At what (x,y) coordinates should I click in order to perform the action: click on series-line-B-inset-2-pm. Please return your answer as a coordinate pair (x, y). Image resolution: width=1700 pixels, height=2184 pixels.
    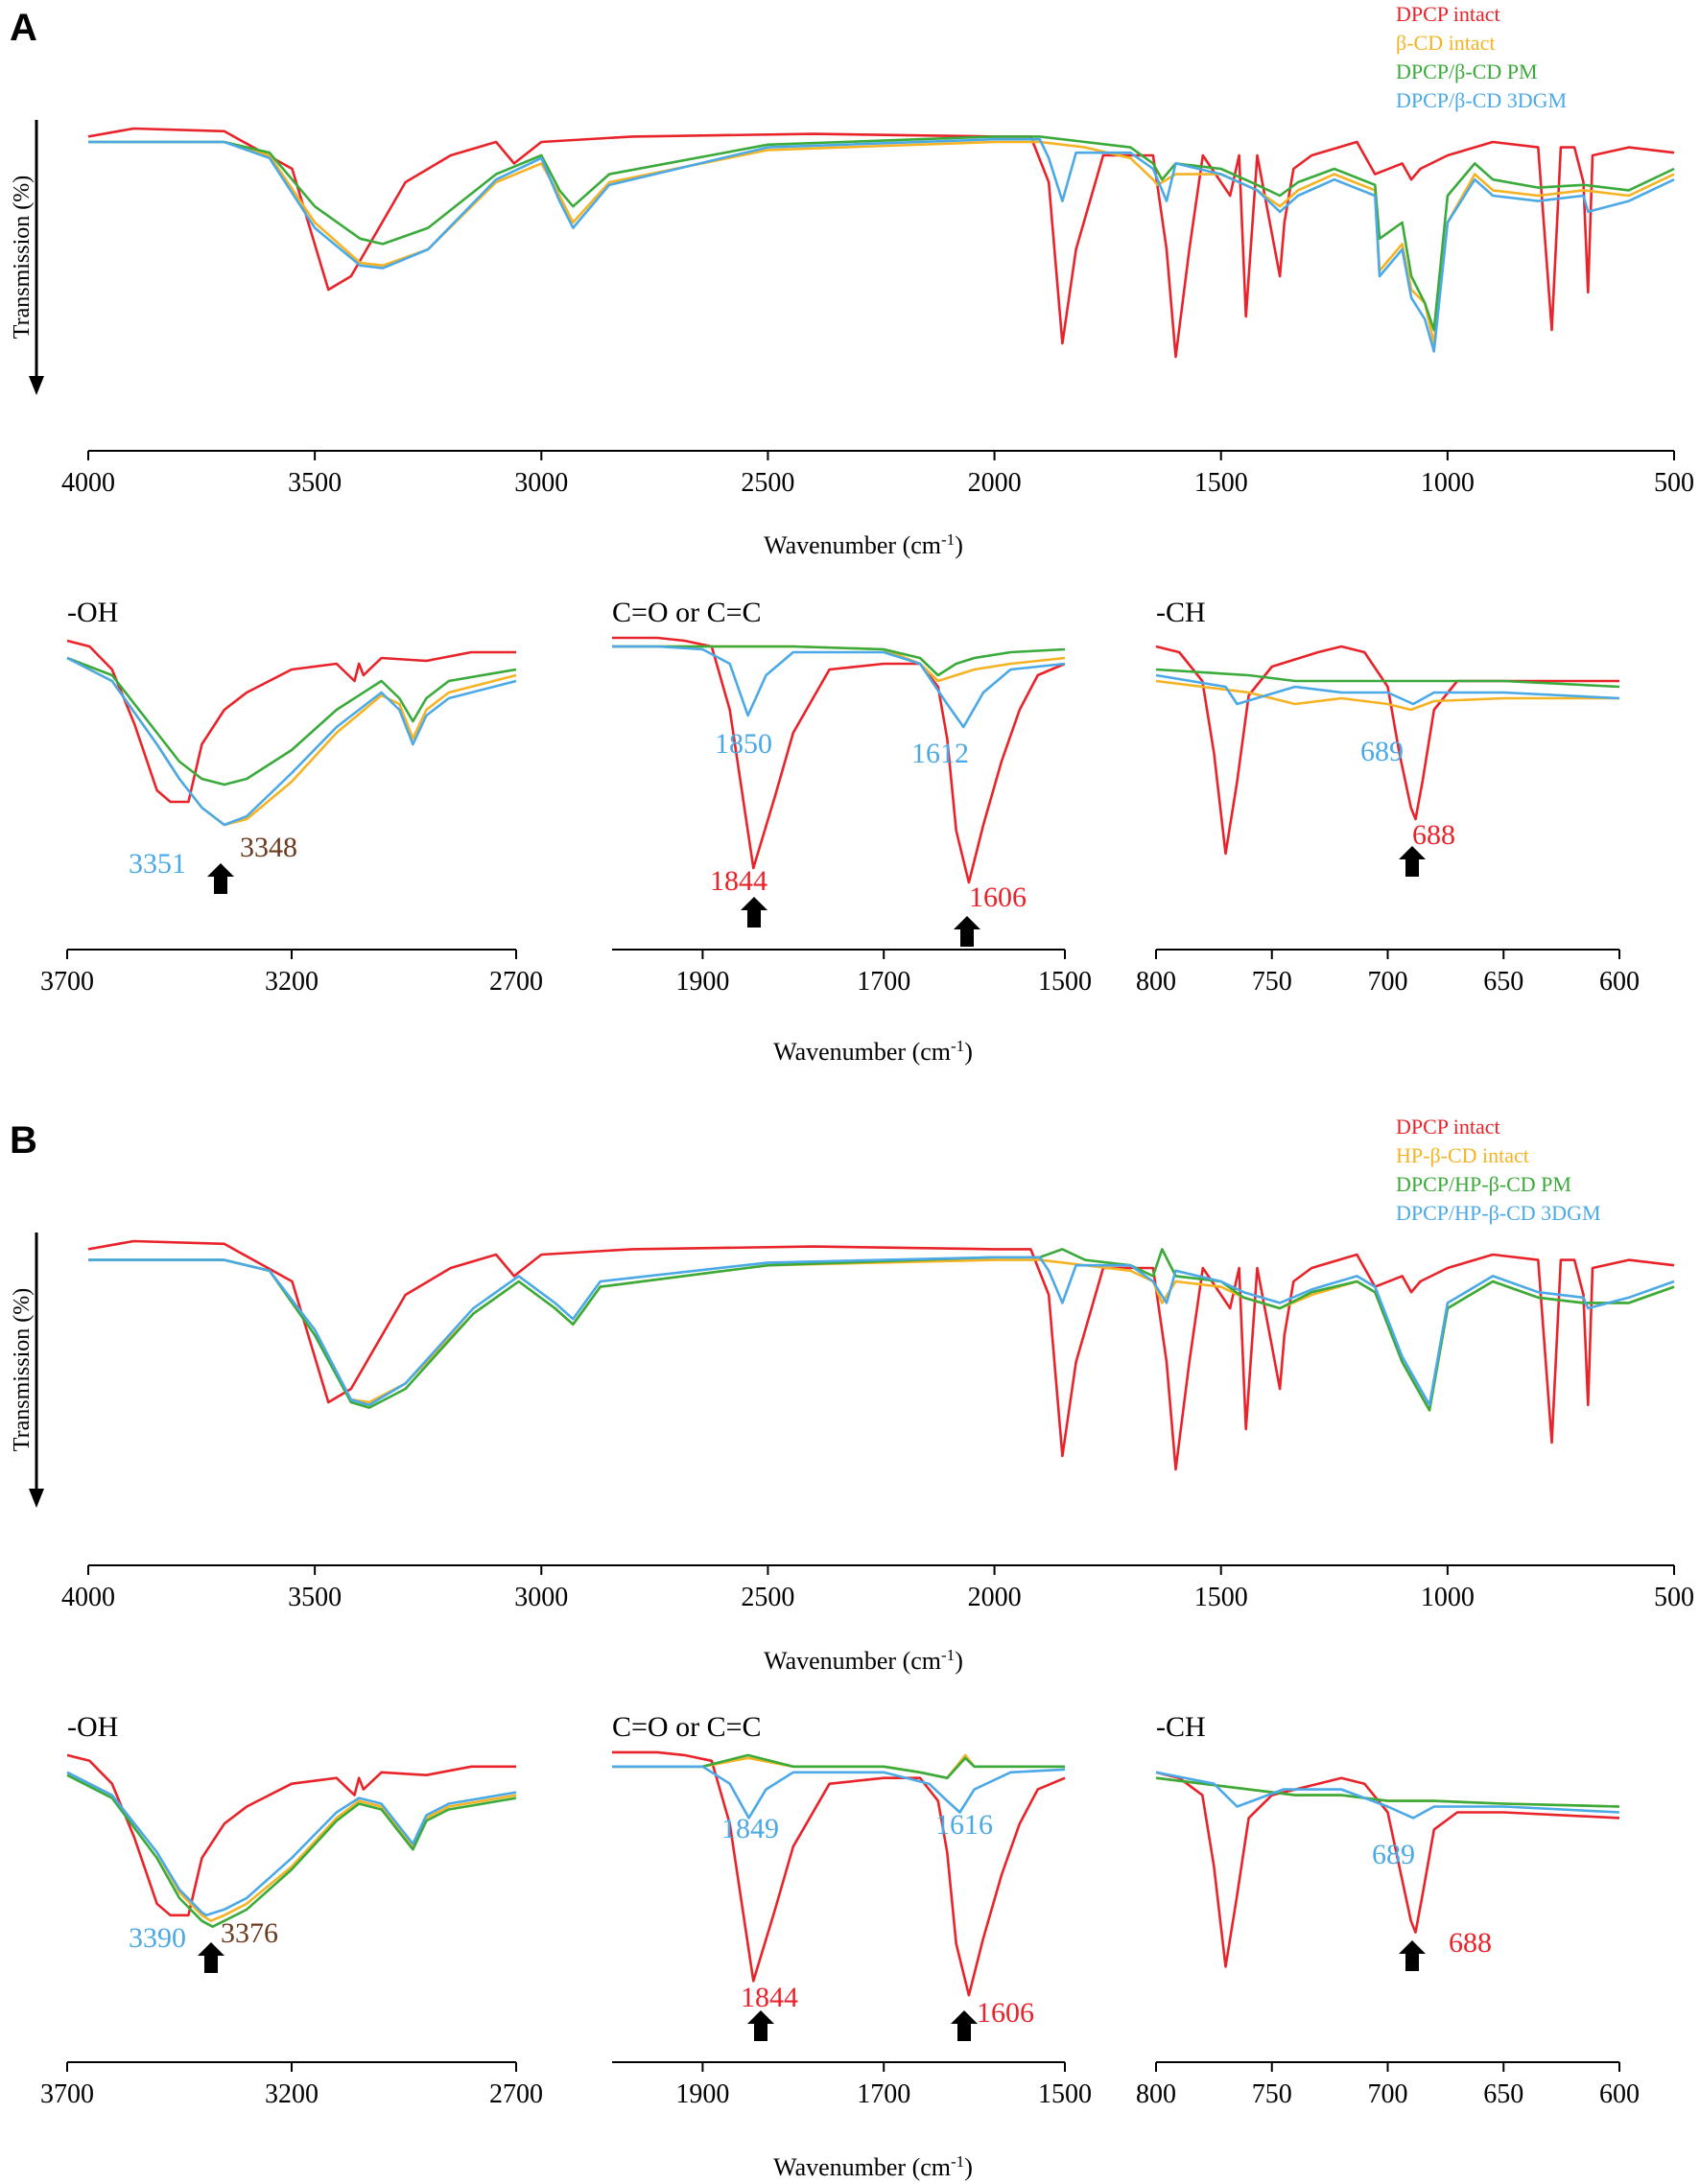
    Looking at the image, I should click on (1387, 1792).